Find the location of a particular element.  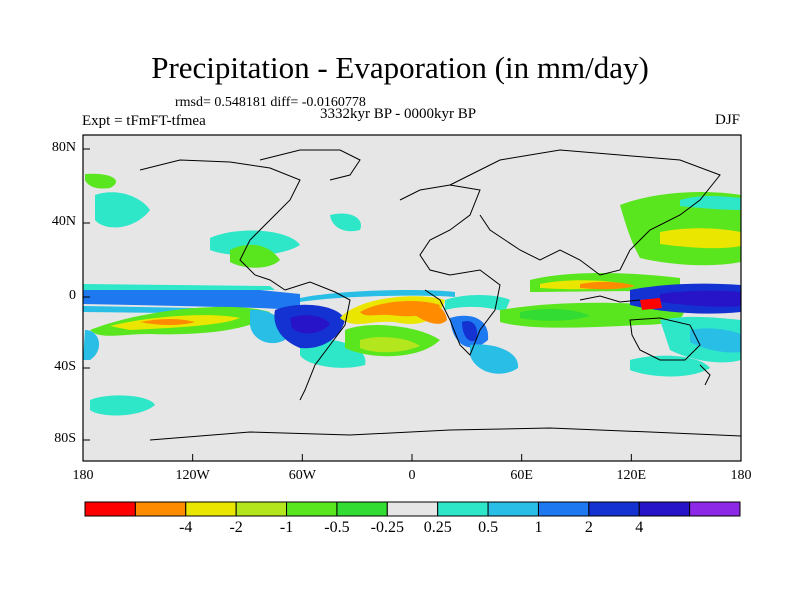

stats-text: rmsd= 0.548181 diff= -0.0160778 is located at coordinates (270, 102).